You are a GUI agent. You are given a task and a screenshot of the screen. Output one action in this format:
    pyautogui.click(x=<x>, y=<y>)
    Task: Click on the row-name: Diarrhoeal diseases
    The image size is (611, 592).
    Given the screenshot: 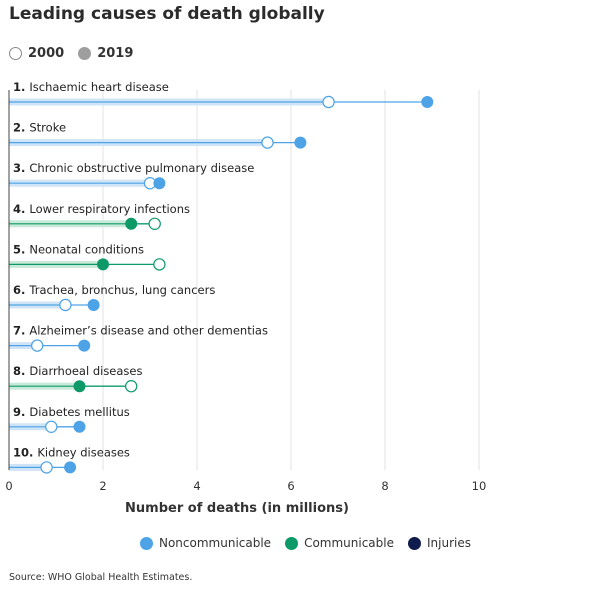 What is the action you would take?
    pyautogui.click(x=85, y=371)
    